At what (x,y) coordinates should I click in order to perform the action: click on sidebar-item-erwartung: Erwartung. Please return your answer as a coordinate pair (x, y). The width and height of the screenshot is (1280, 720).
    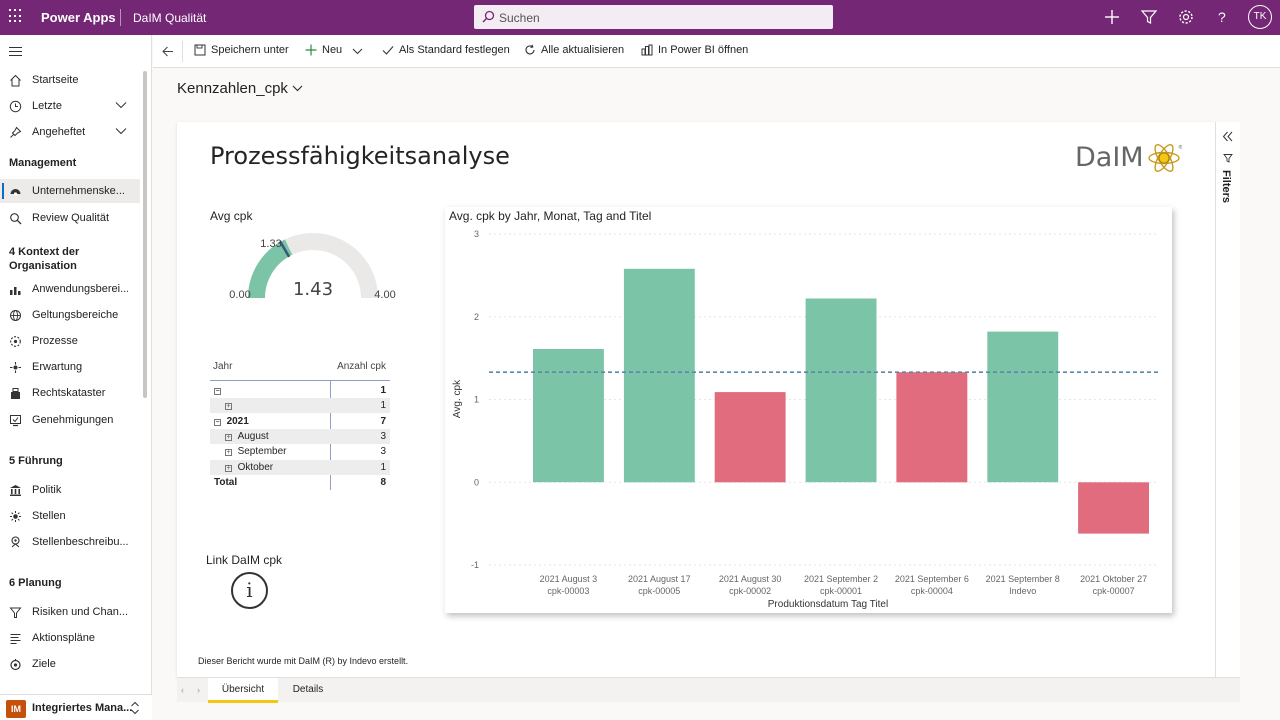
    Looking at the image, I should click on (70, 367).